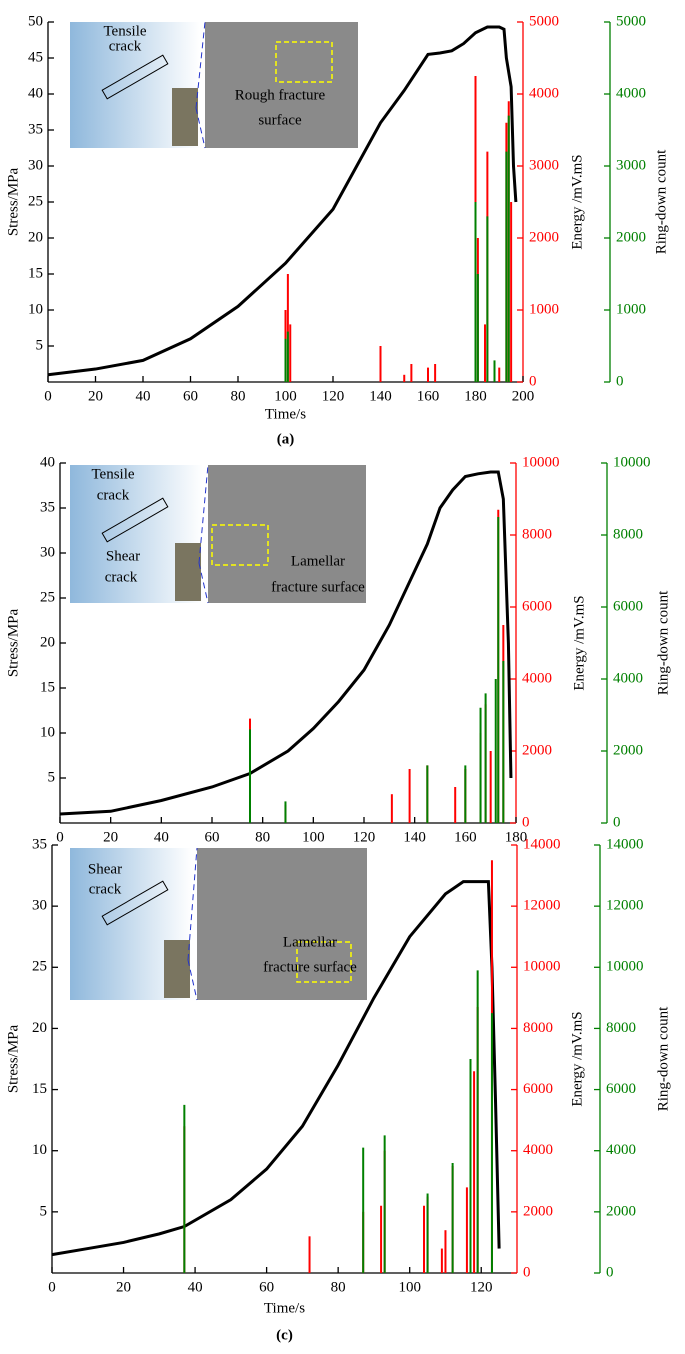  What do you see at coordinates (285, 414) in the screenshot?
I see `x-axis-label: Time/s` at bounding box center [285, 414].